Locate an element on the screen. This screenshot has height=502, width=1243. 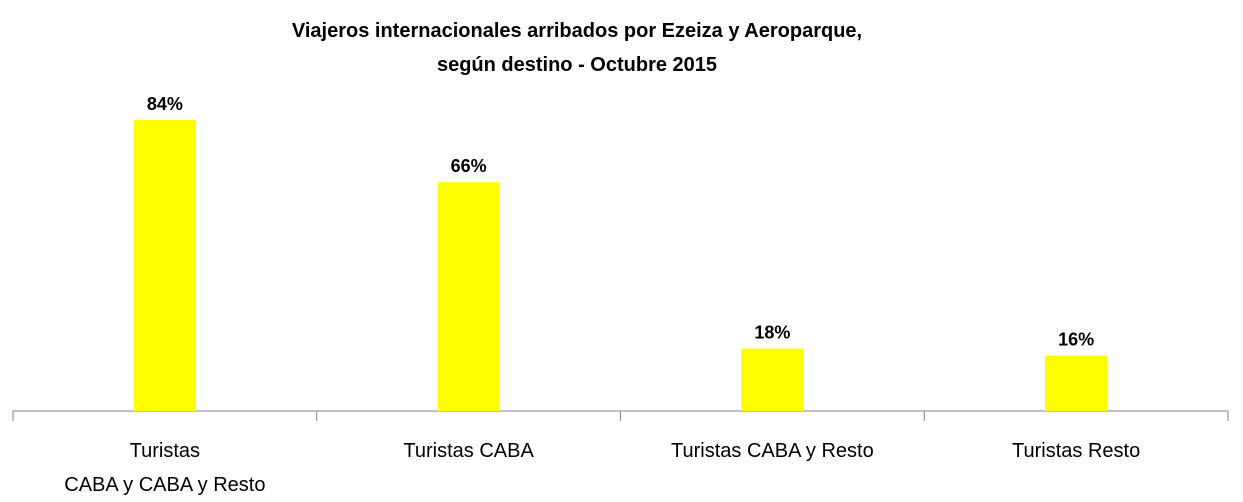
value-label: 66% is located at coordinates (469, 166).